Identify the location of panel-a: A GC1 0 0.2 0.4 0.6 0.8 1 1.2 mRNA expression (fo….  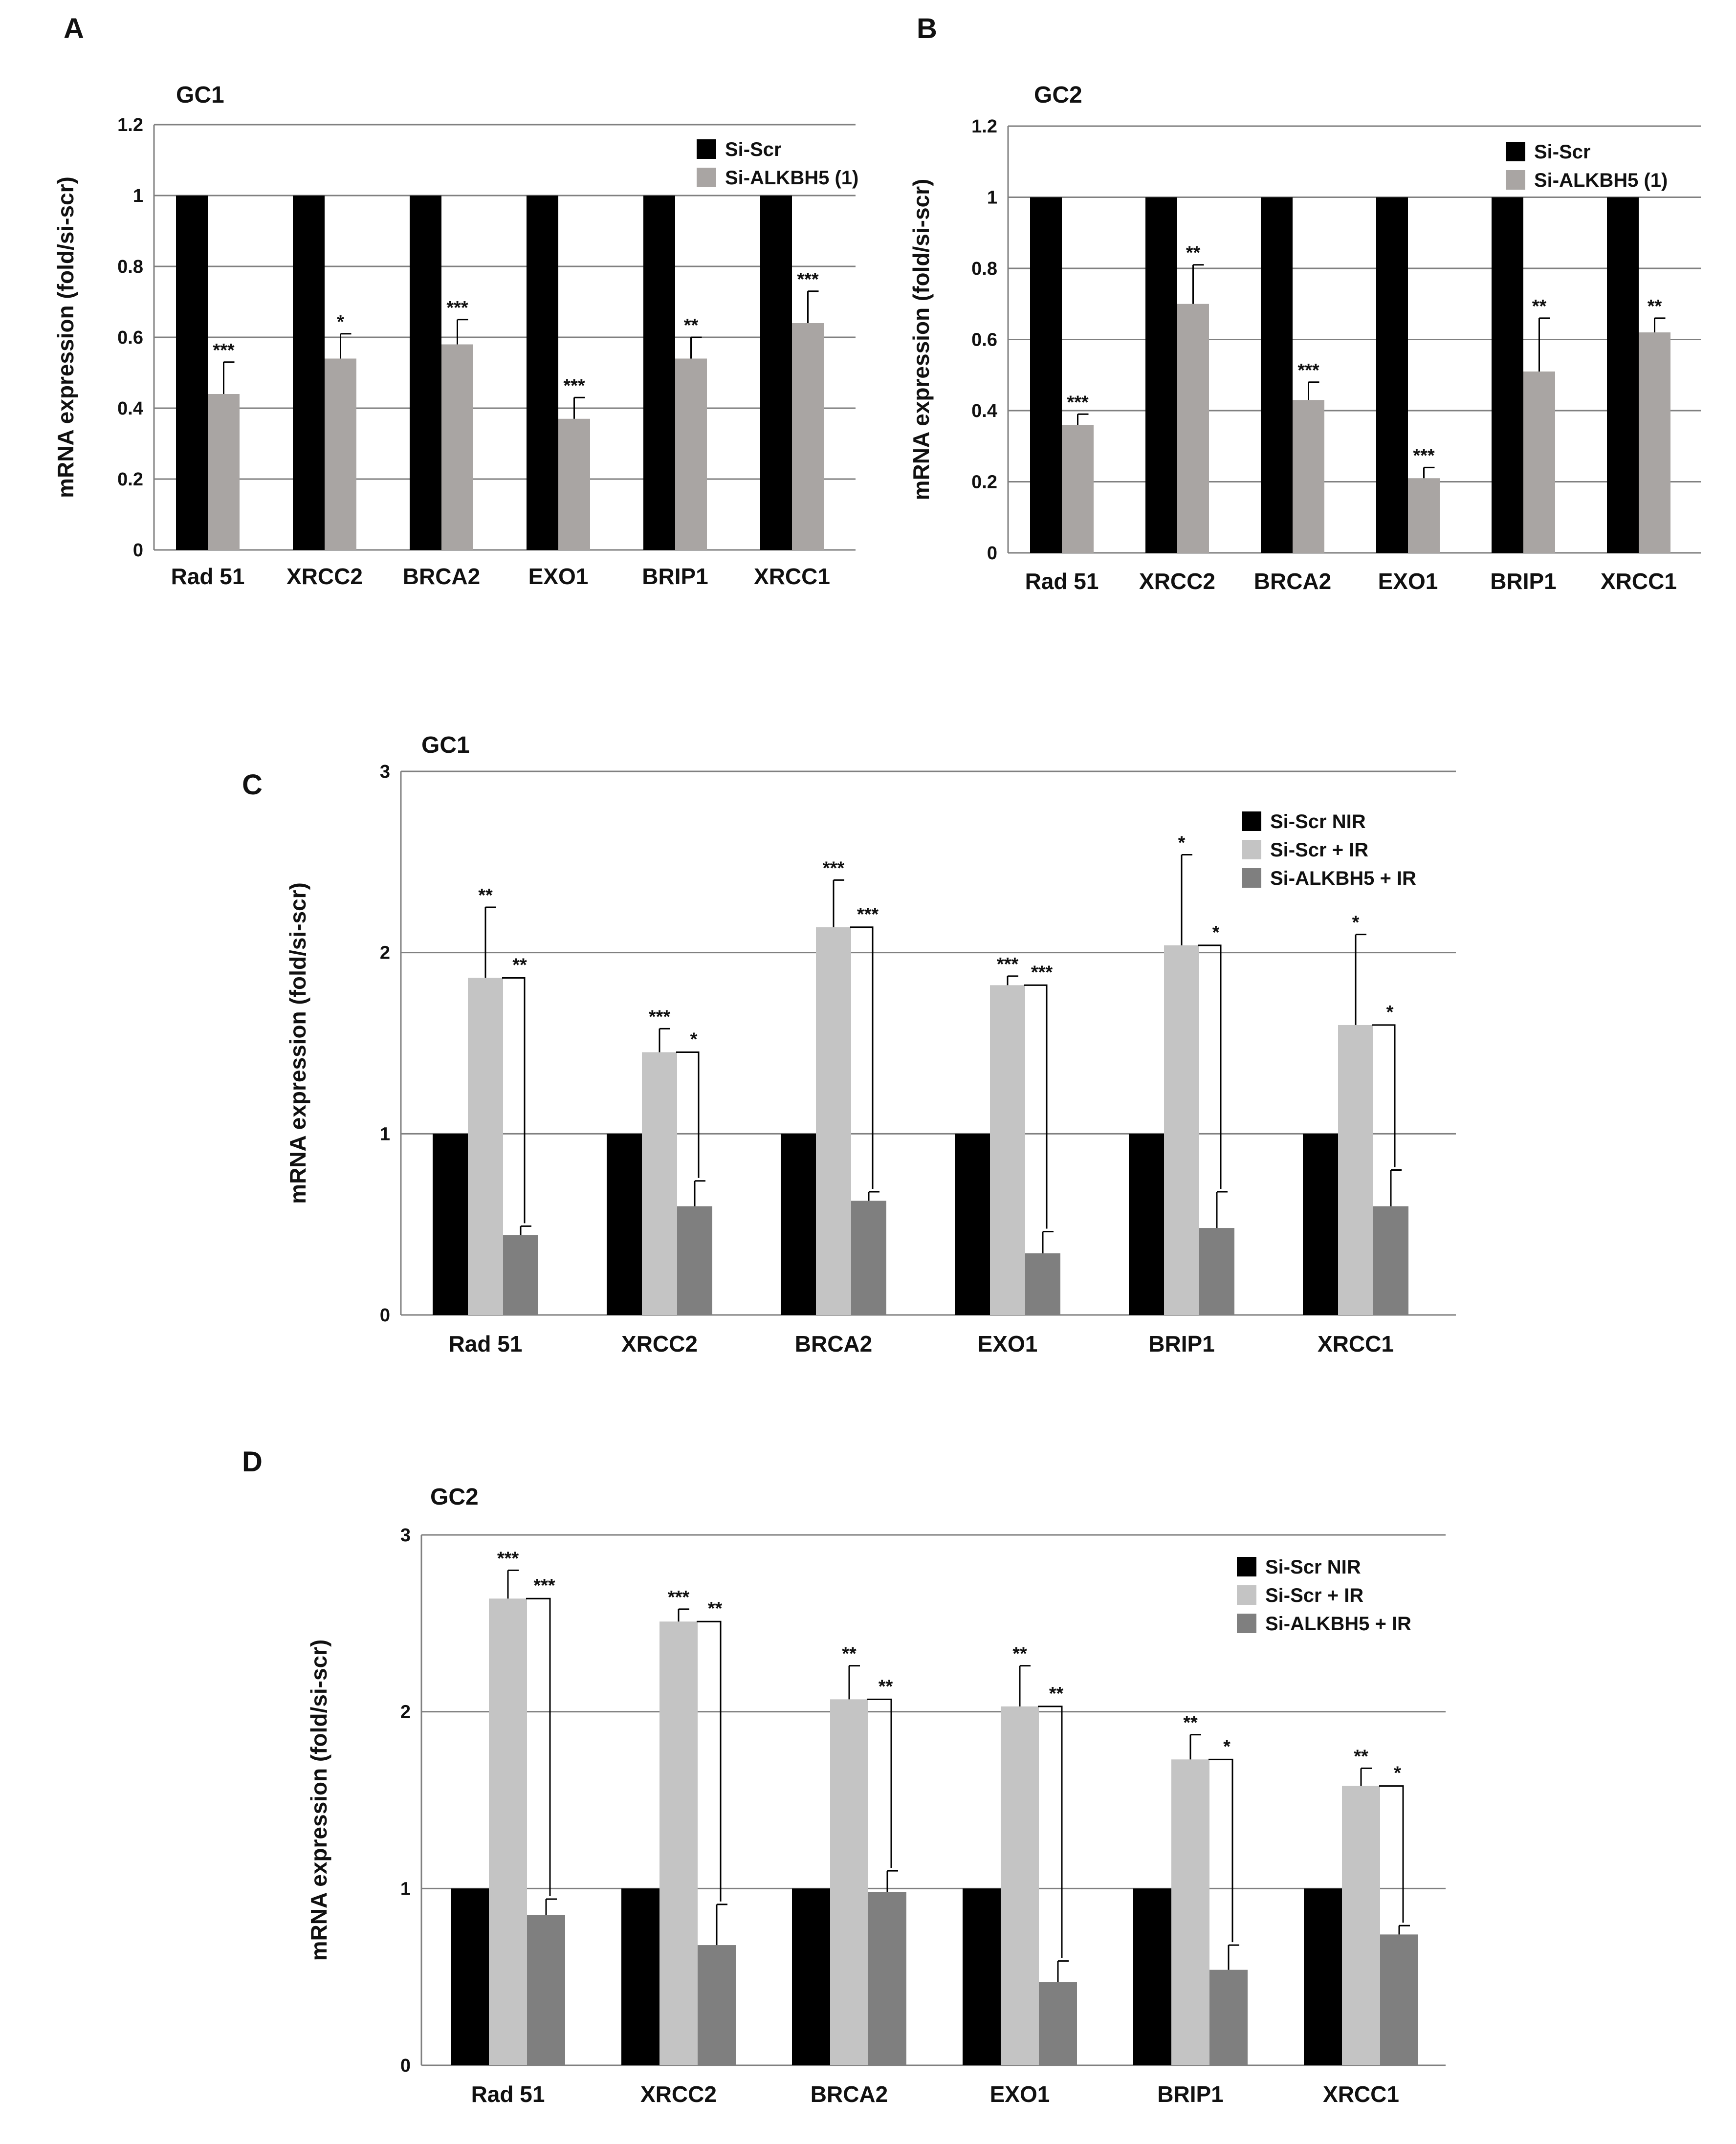
(455, 301).